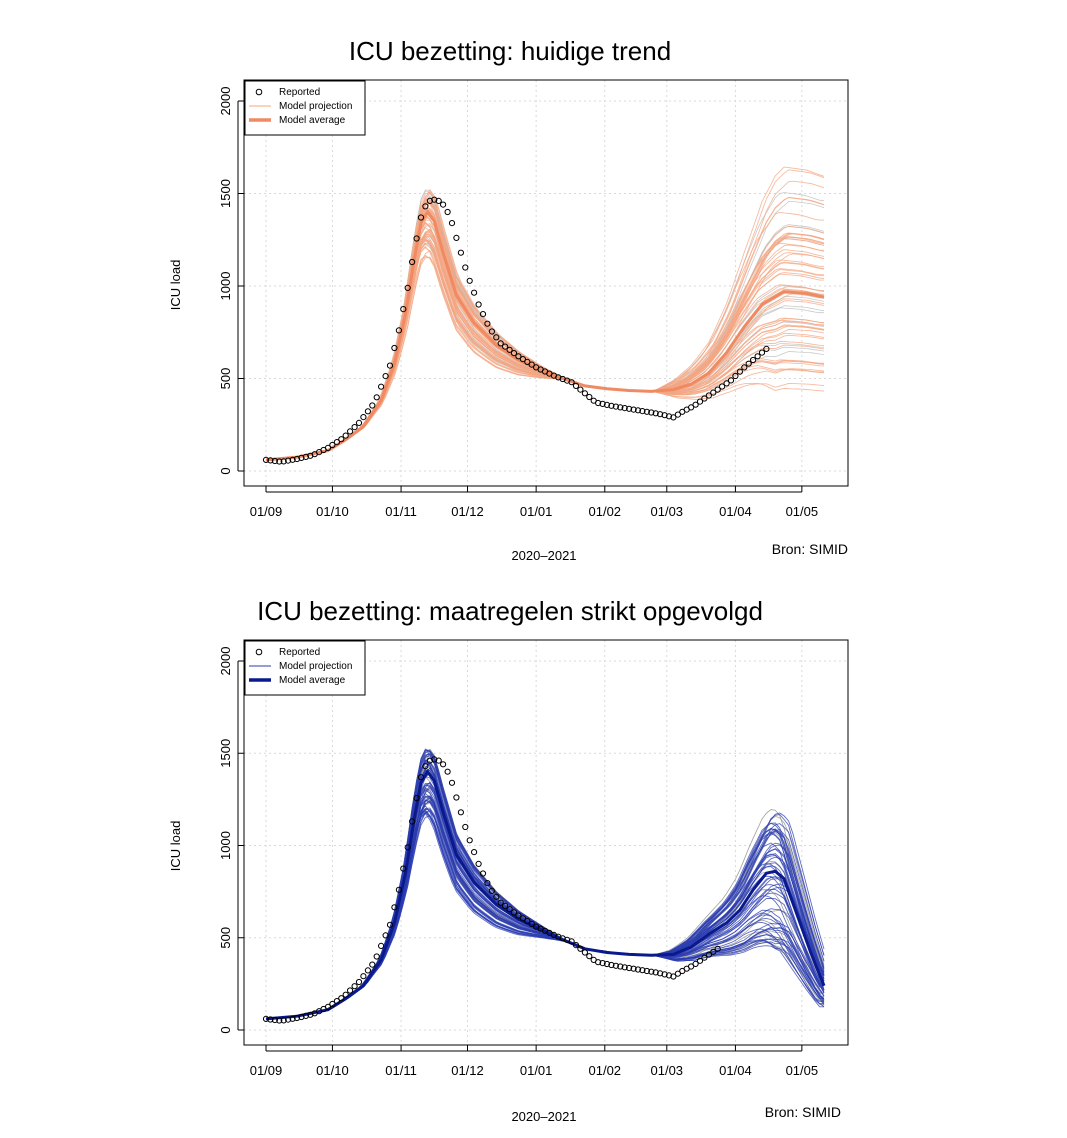  I want to click on x-axis-label: 2020–2021, so click(543, 555).